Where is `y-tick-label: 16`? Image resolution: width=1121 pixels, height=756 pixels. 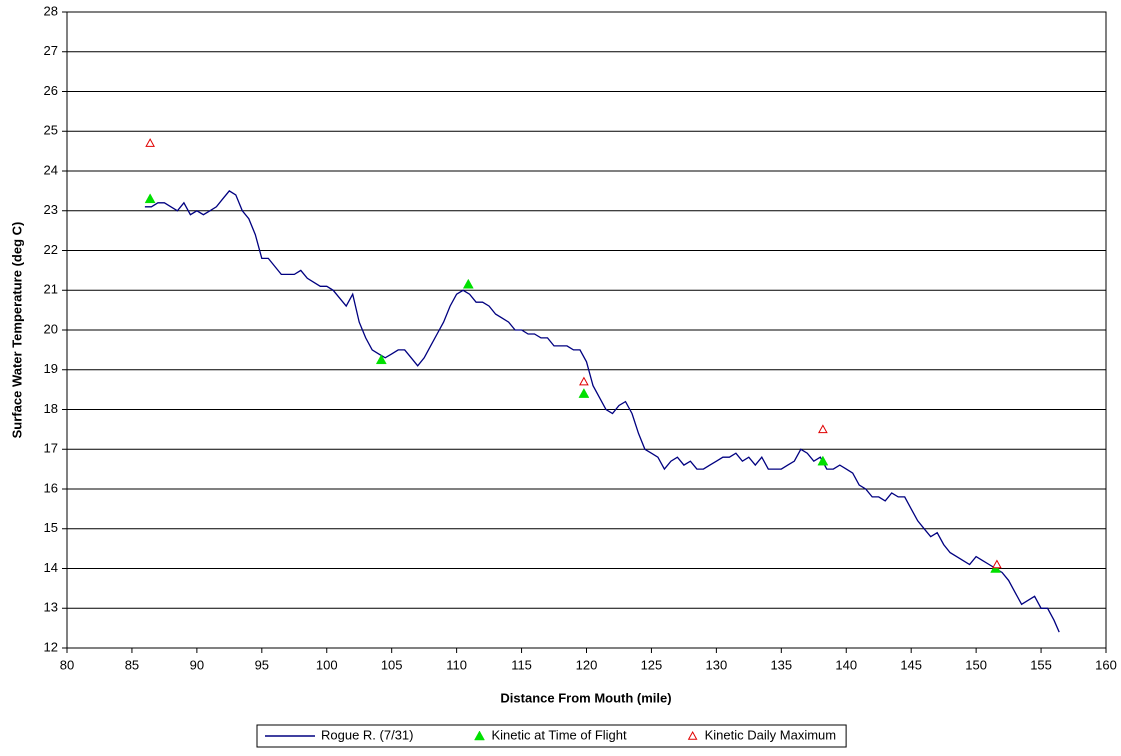
y-tick-label: 16 is located at coordinates (51, 487).